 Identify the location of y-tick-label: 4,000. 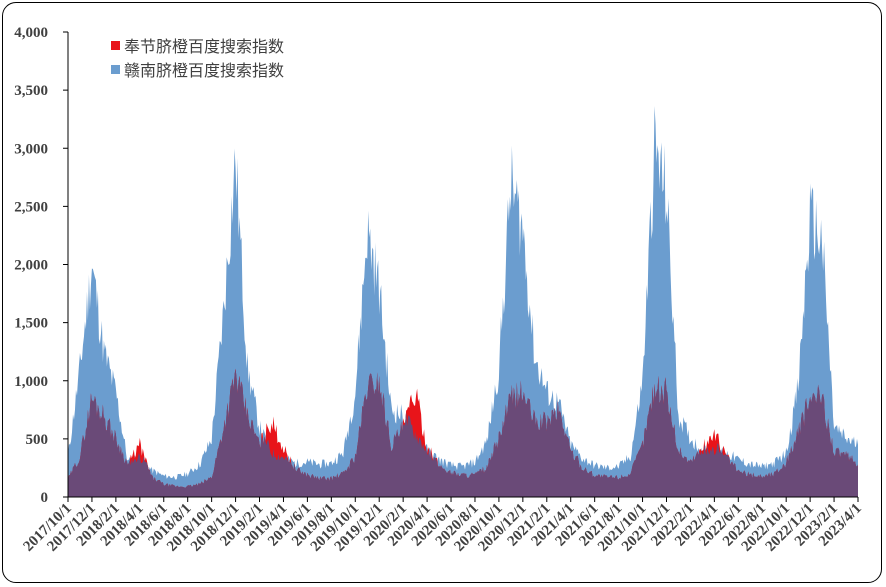
(31, 33).